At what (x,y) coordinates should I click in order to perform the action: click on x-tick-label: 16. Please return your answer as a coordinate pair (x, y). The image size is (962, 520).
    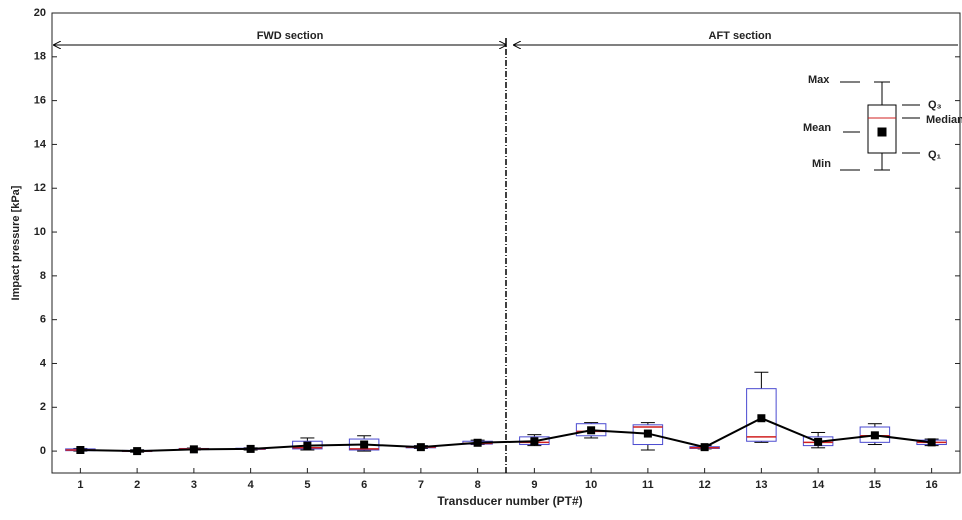
    Looking at the image, I should click on (932, 485).